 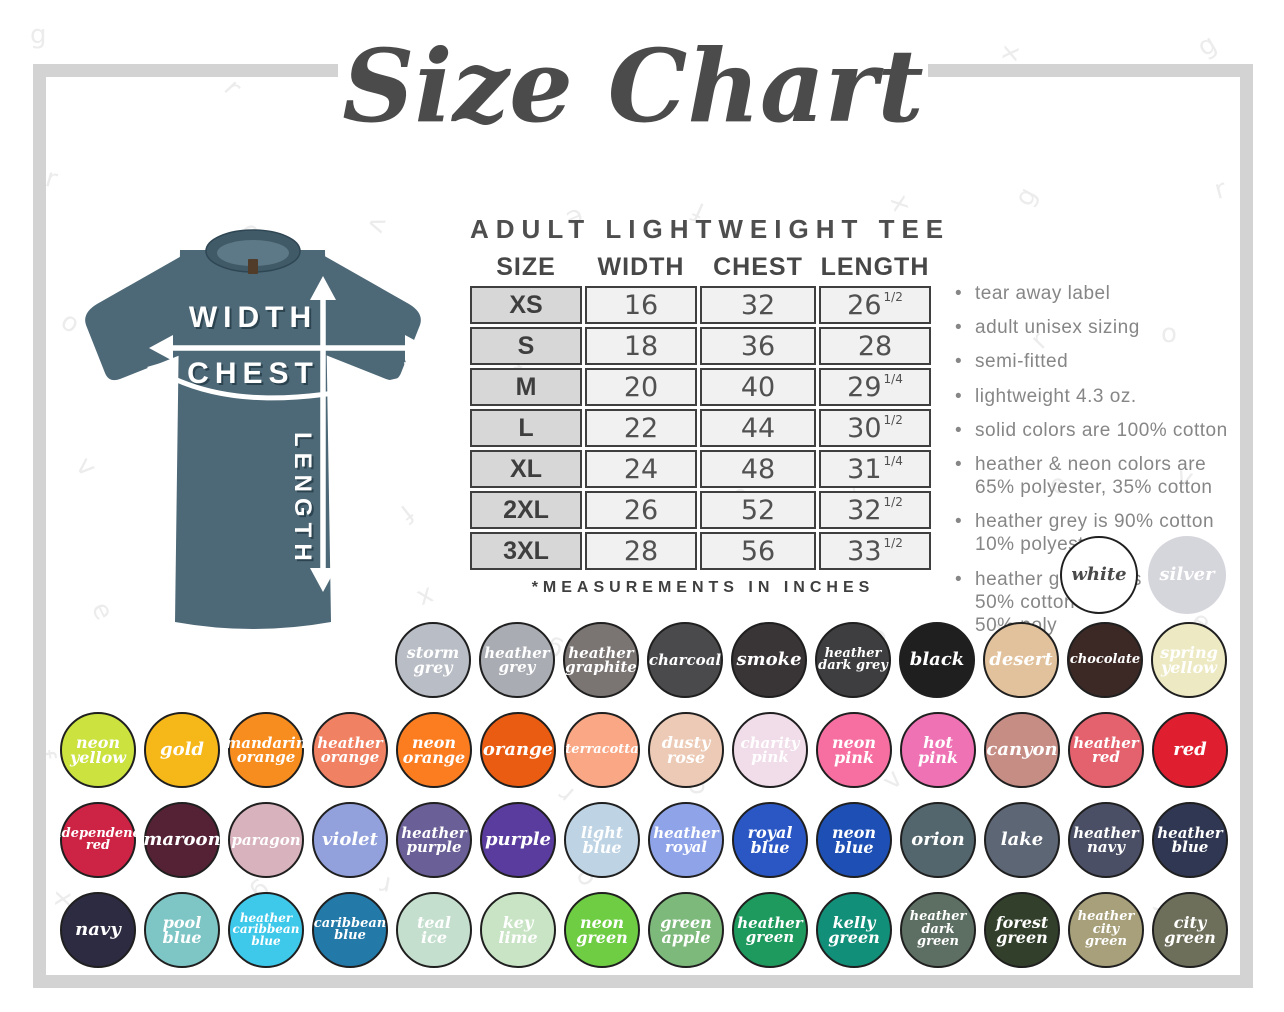 What do you see at coordinates (893, 461) in the screenshot?
I see `length-fraction: 1/4` at bounding box center [893, 461].